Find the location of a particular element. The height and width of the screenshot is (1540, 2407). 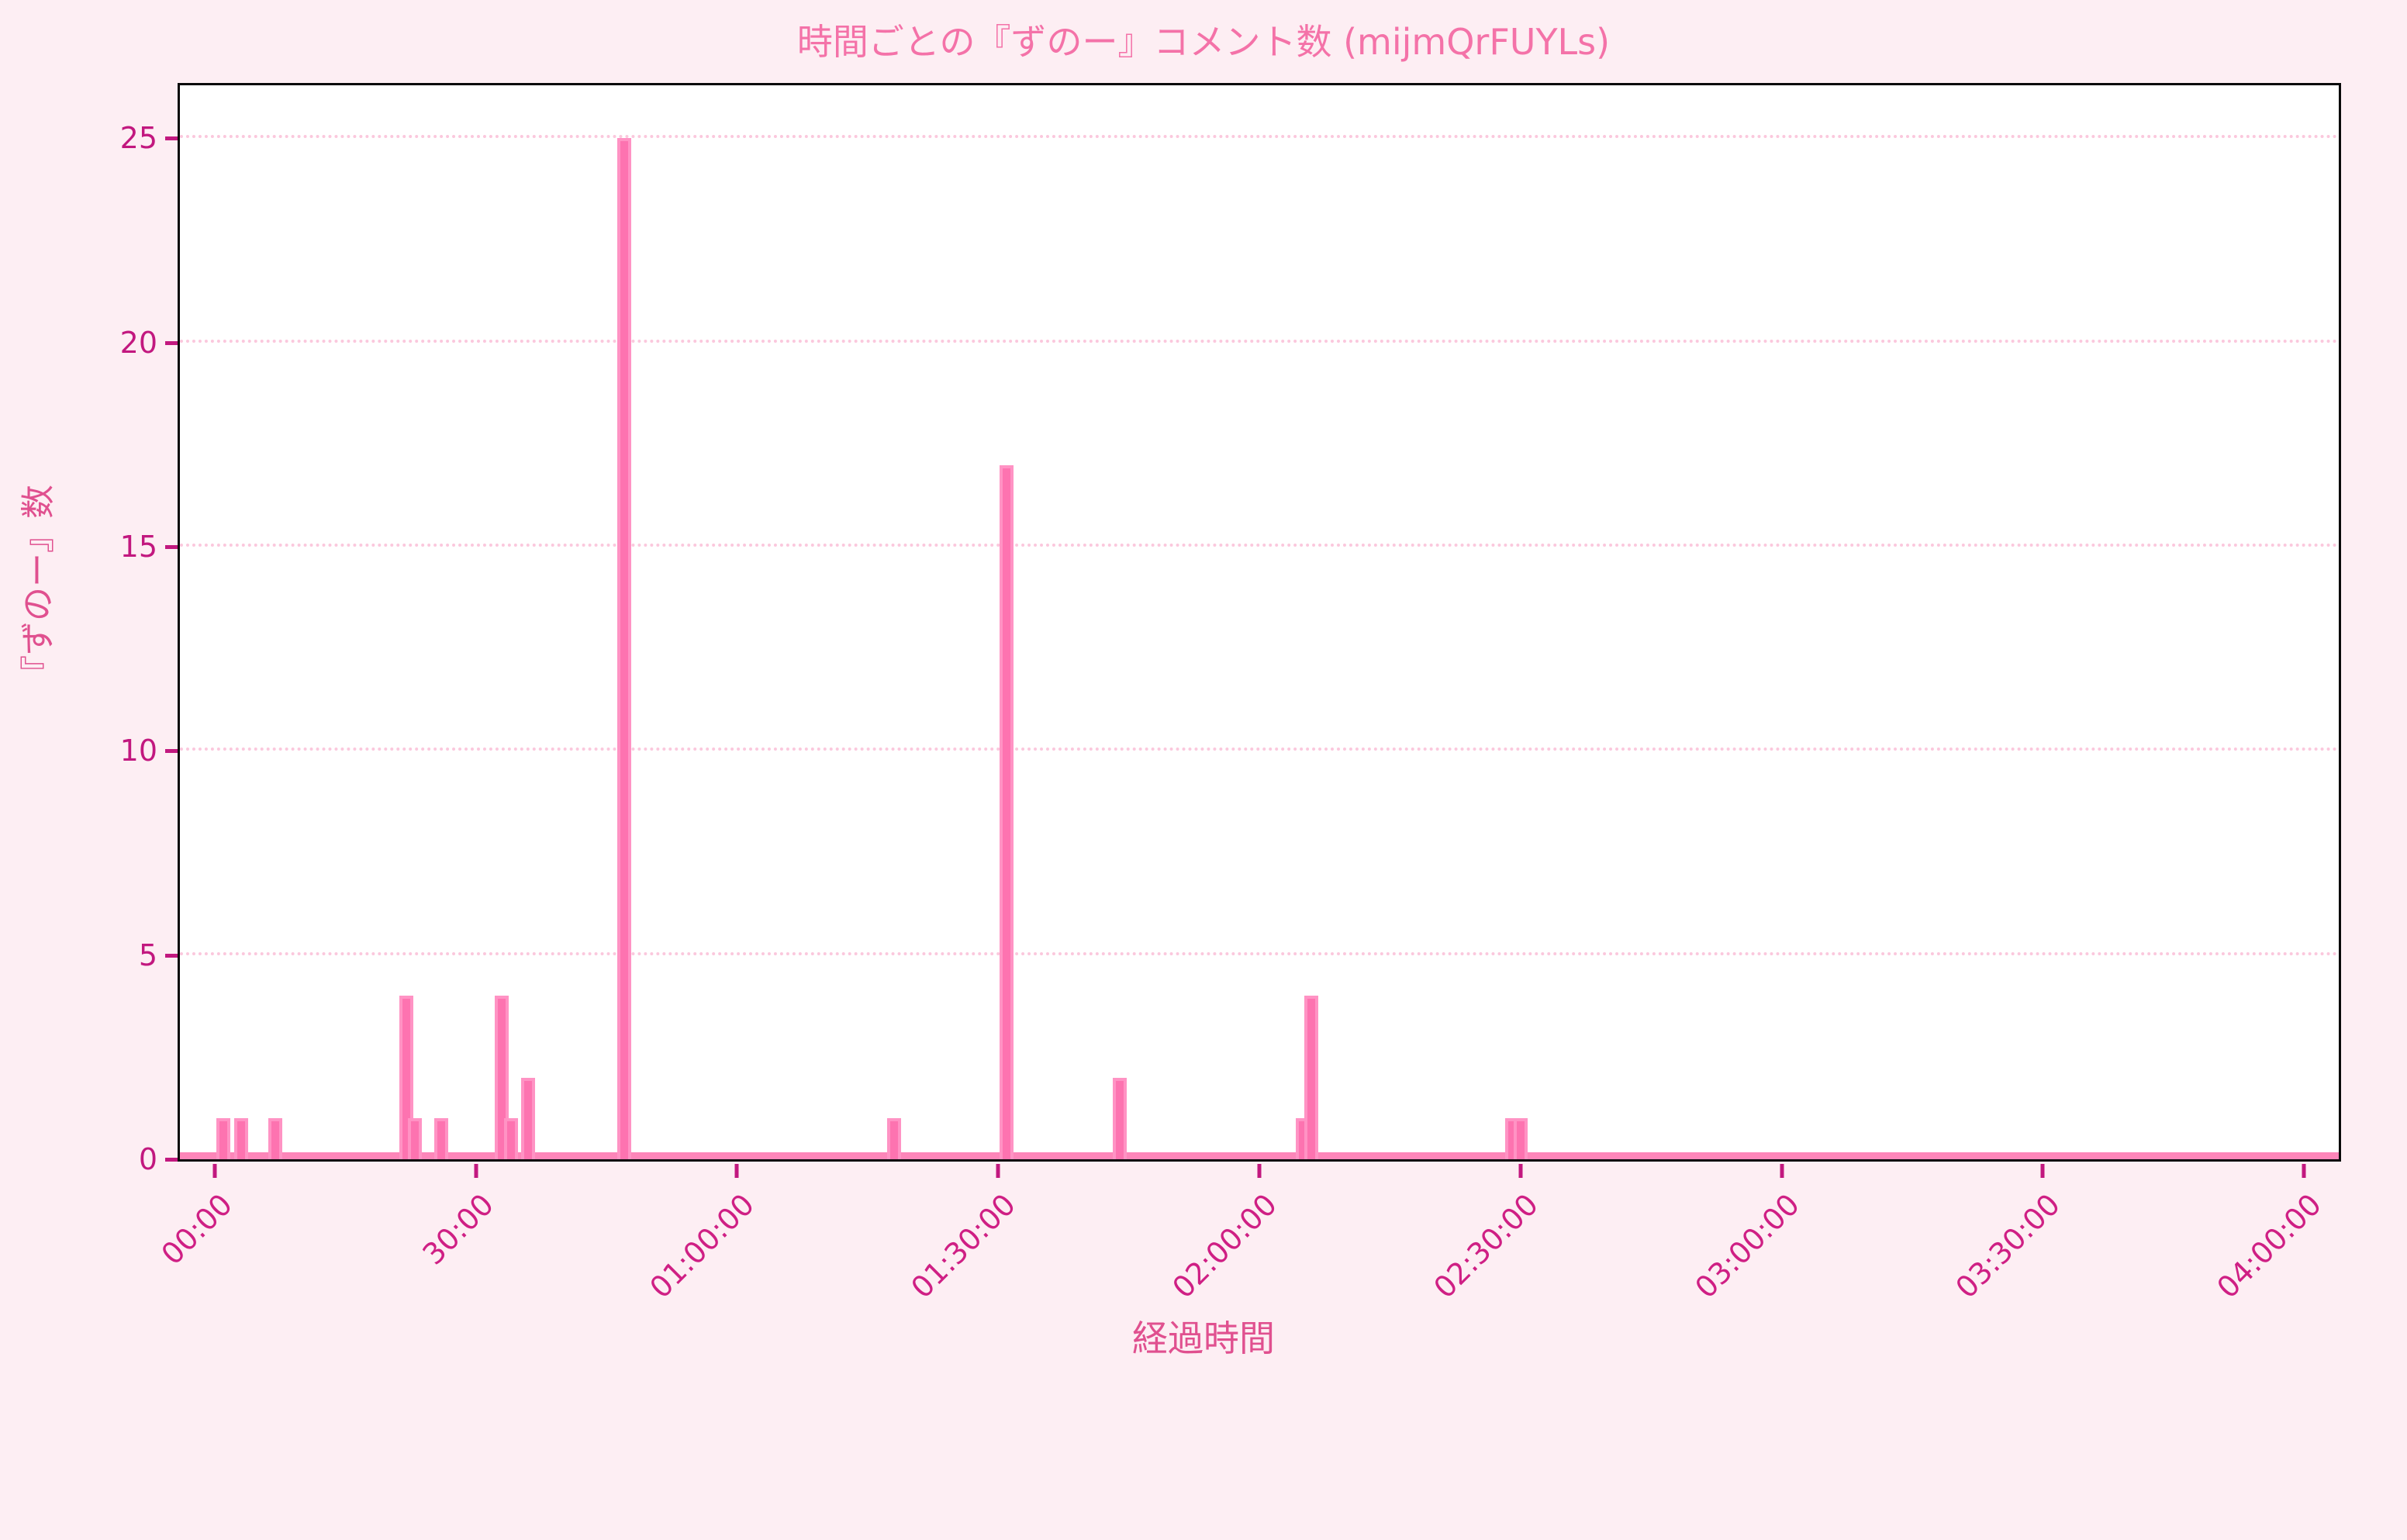

baseline-bar-floor is located at coordinates (1259, 1155).